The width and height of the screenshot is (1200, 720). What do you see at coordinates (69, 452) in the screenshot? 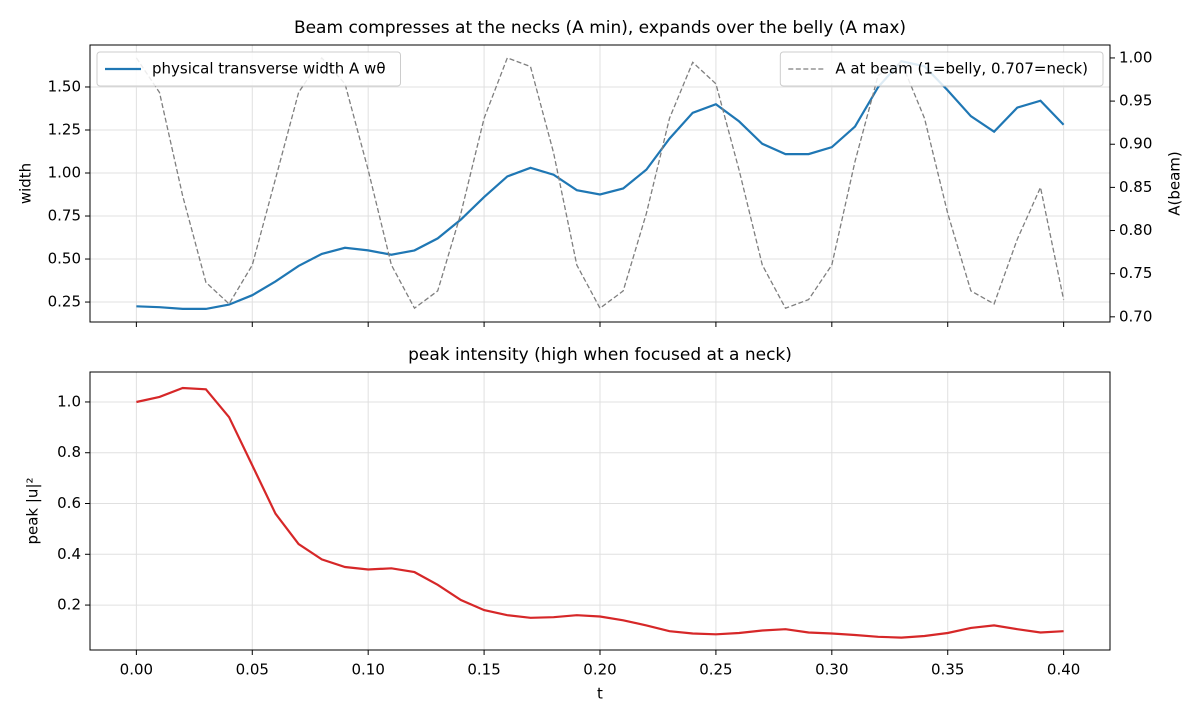
I see `y-tick-label: 0.8` at bounding box center [69, 452].